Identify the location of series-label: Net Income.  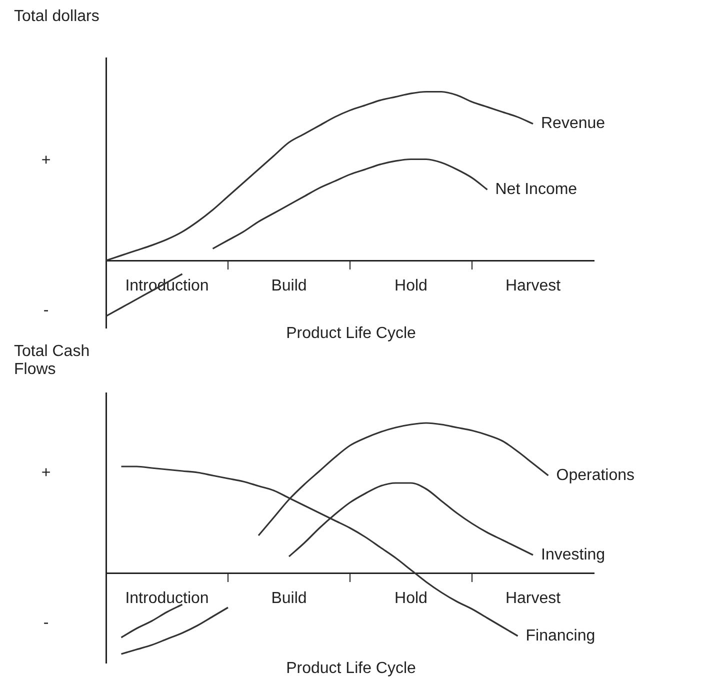
(536, 189).